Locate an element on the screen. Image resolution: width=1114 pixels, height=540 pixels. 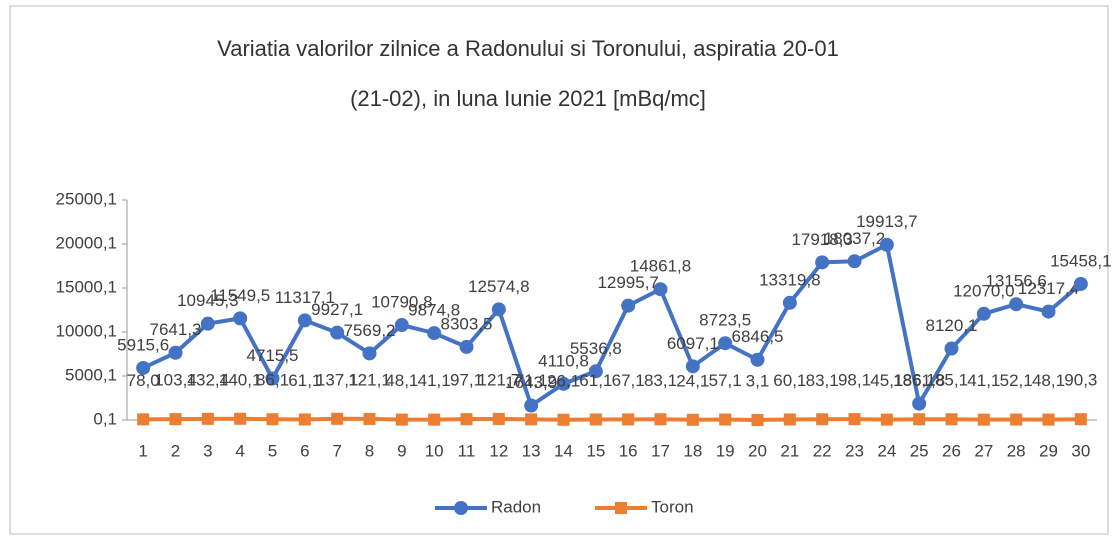
data-label: 9927,1 is located at coordinates (337, 309).